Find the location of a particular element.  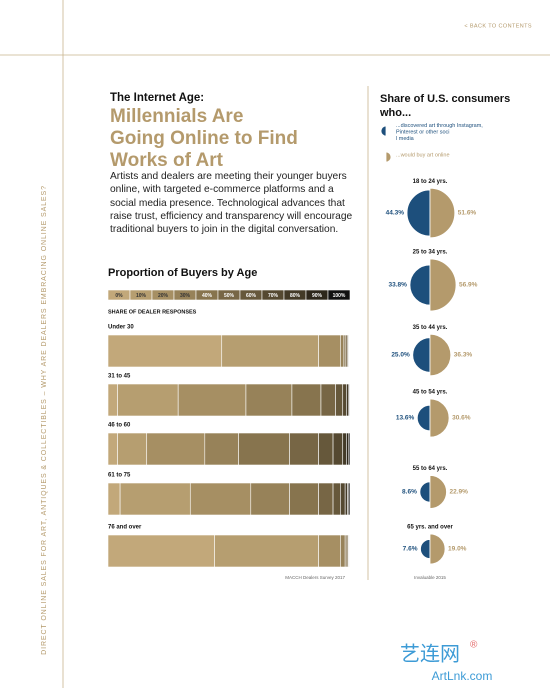

category-label: 18 to 24 yrs. is located at coordinates (430, 182).